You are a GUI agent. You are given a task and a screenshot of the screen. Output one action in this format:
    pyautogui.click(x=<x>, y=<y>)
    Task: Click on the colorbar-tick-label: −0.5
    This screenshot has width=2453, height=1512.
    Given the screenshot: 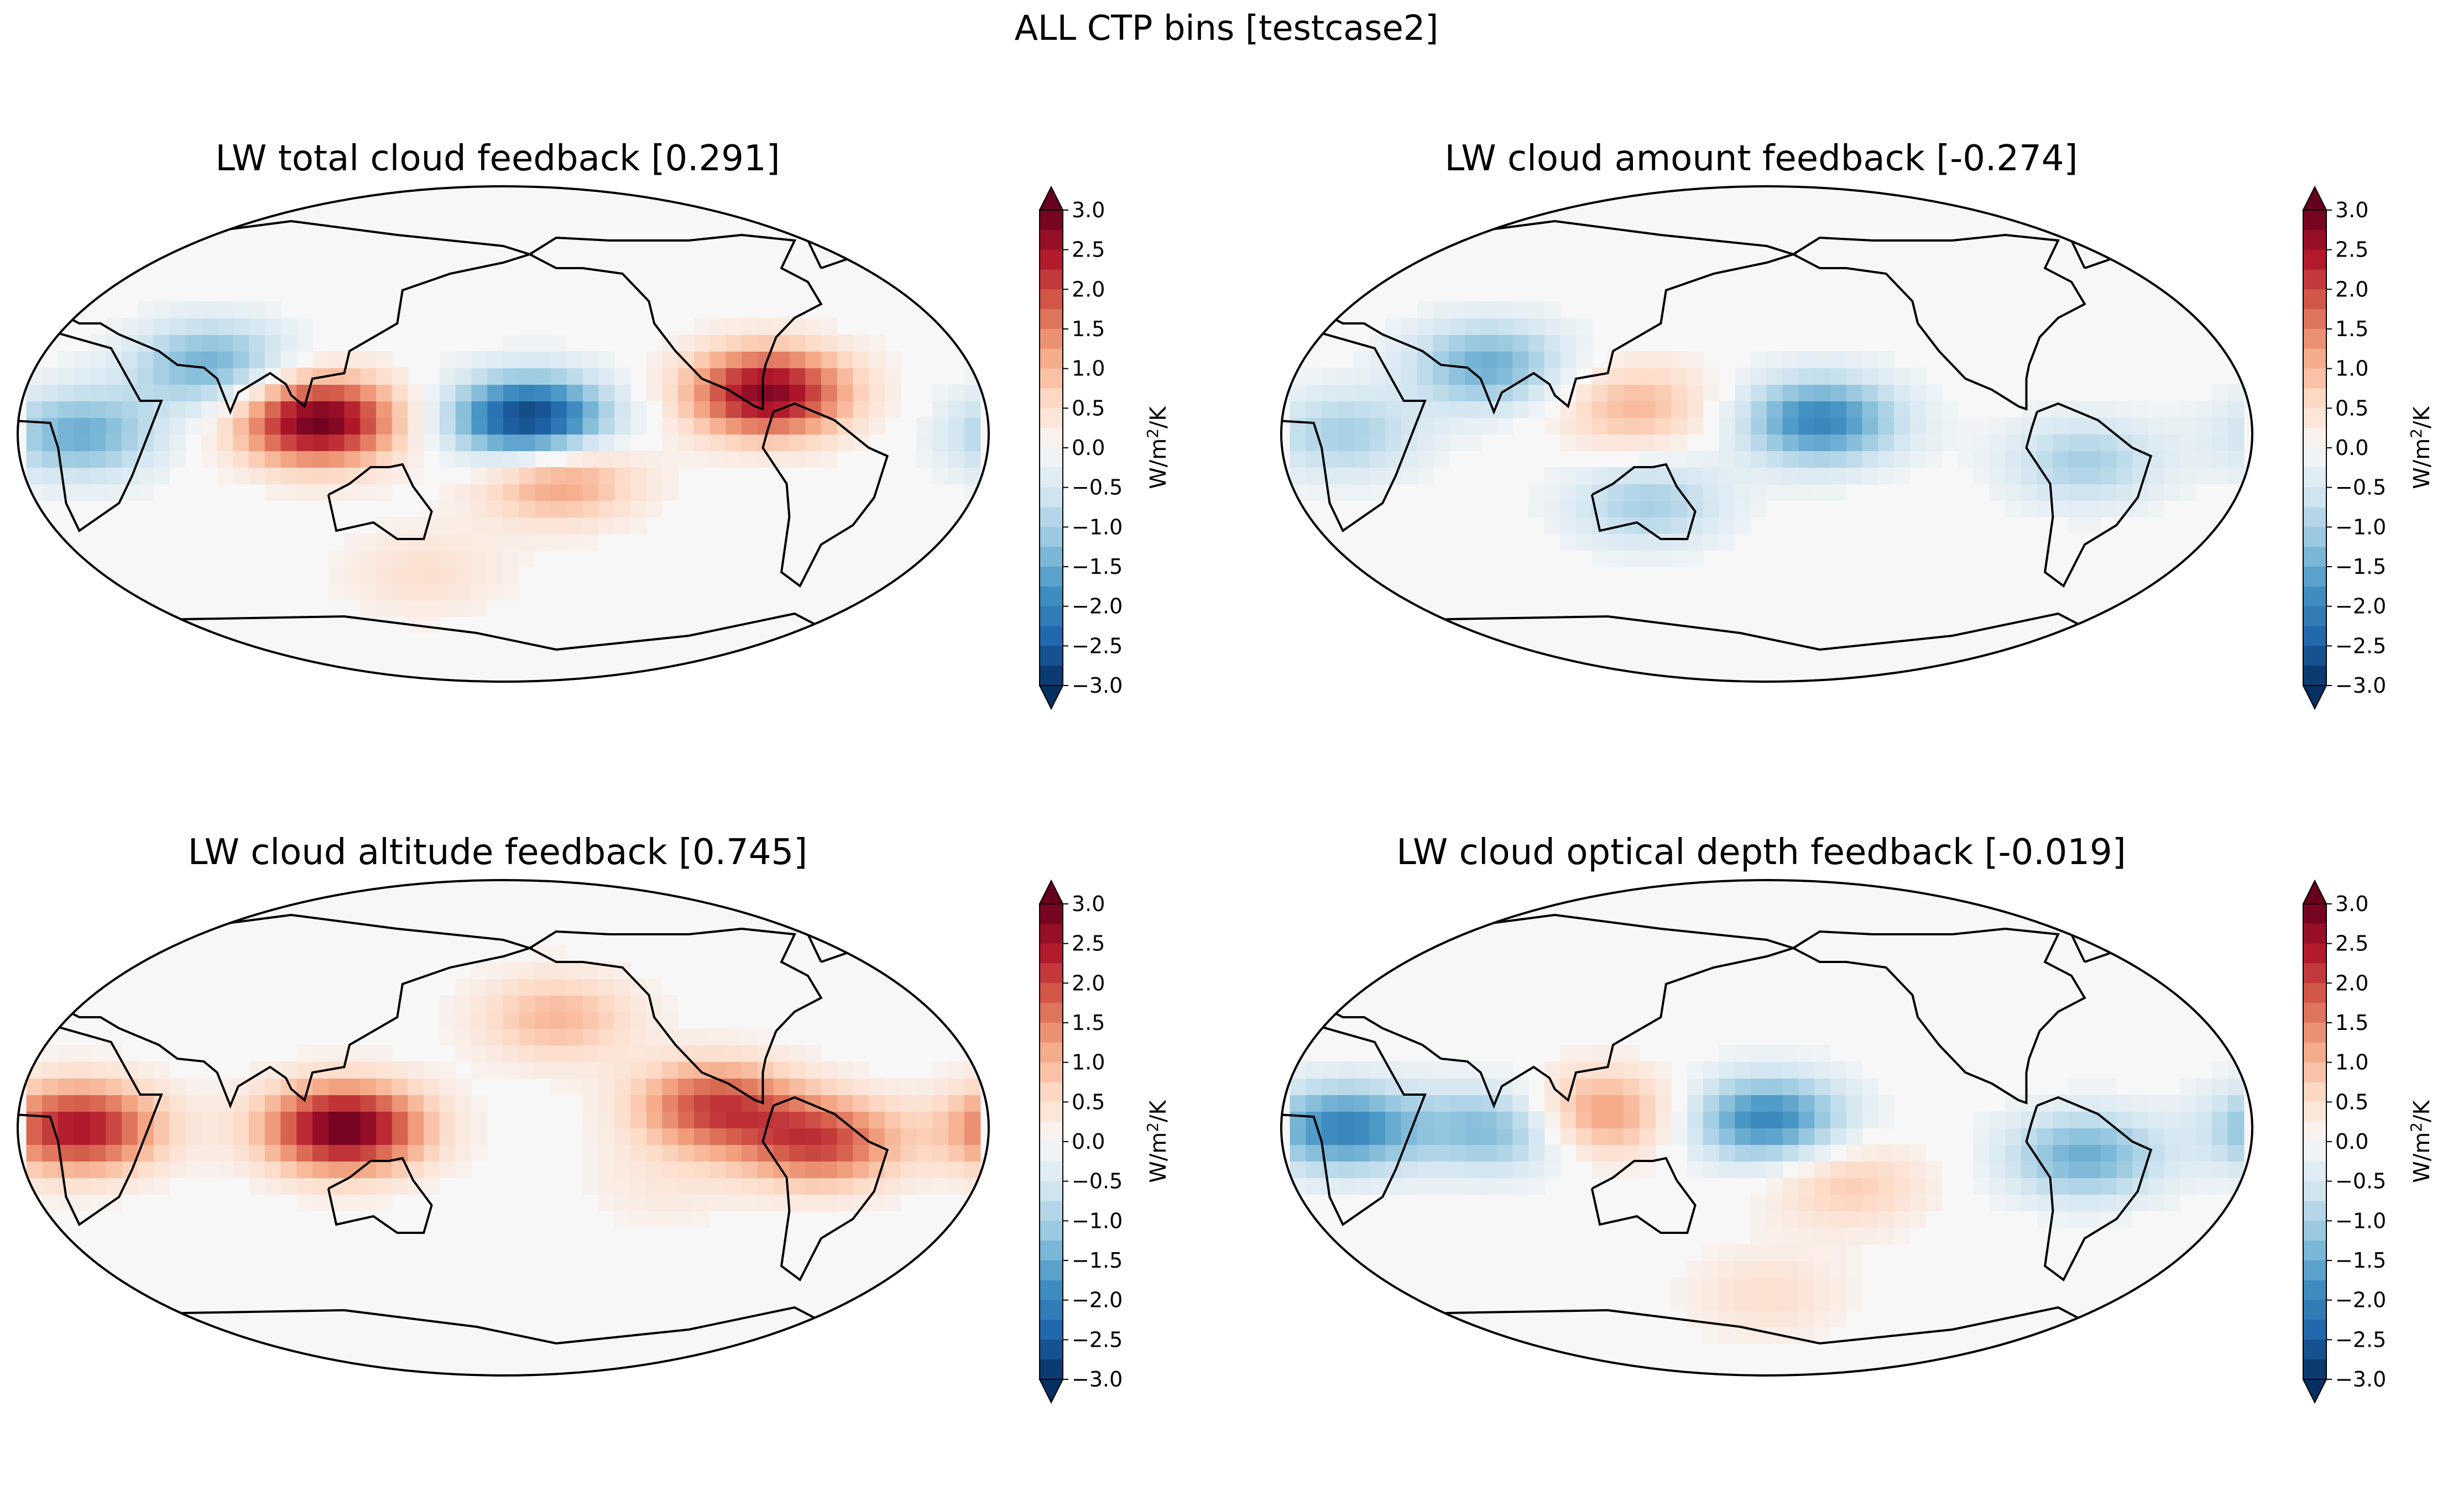 What is the action you would take?
    pyautogui.click(x=2360, y=487)
    